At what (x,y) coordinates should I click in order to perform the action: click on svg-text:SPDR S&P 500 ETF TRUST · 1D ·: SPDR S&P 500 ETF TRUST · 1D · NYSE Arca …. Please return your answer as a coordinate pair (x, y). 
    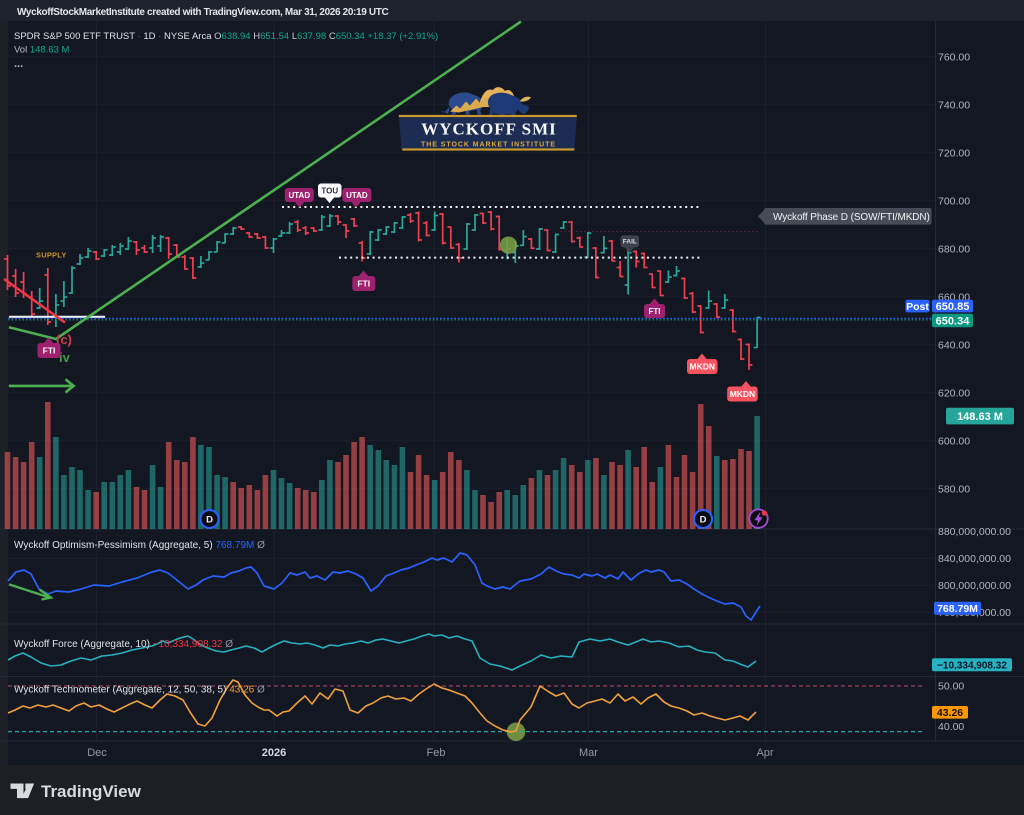
    Looking at the image, I should click on (226, 36).